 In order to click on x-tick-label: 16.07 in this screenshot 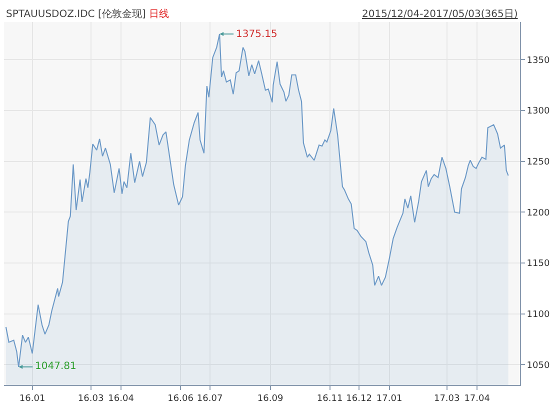, I will do `click(209, 399)`.